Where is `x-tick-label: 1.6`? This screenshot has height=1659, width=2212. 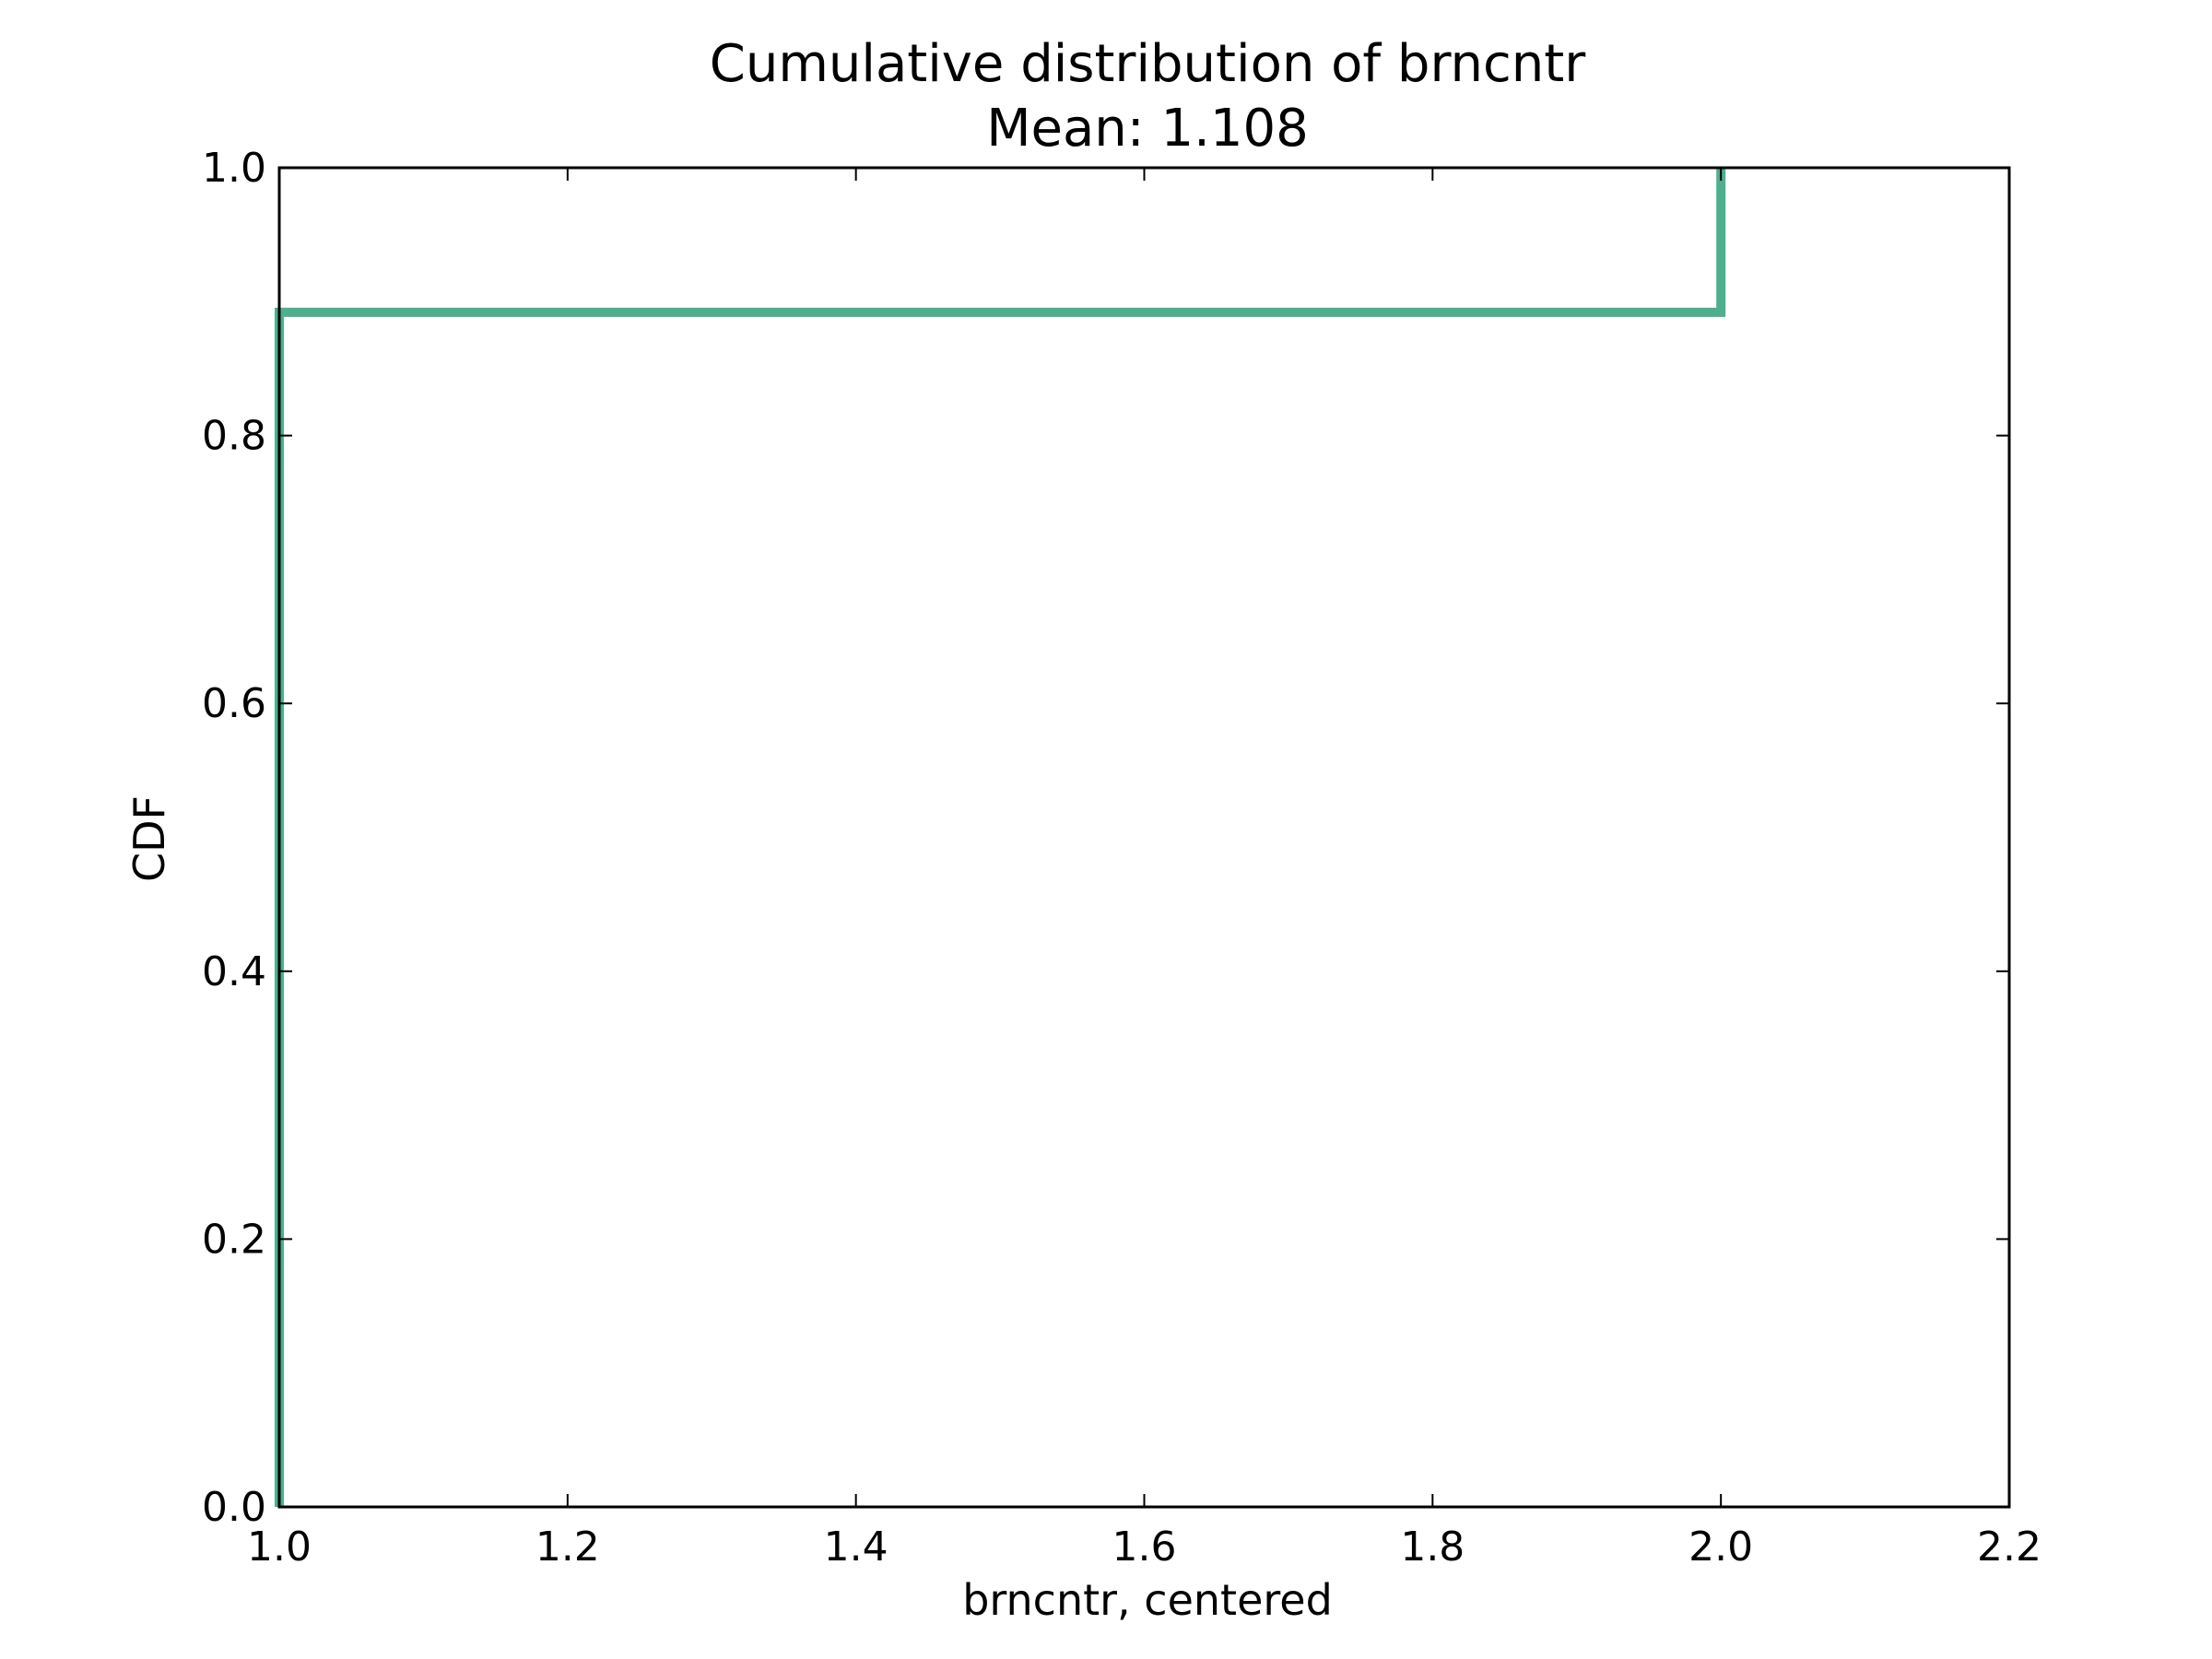 x-tick-label: 1.6 is located at coordinates (1144, 1547).